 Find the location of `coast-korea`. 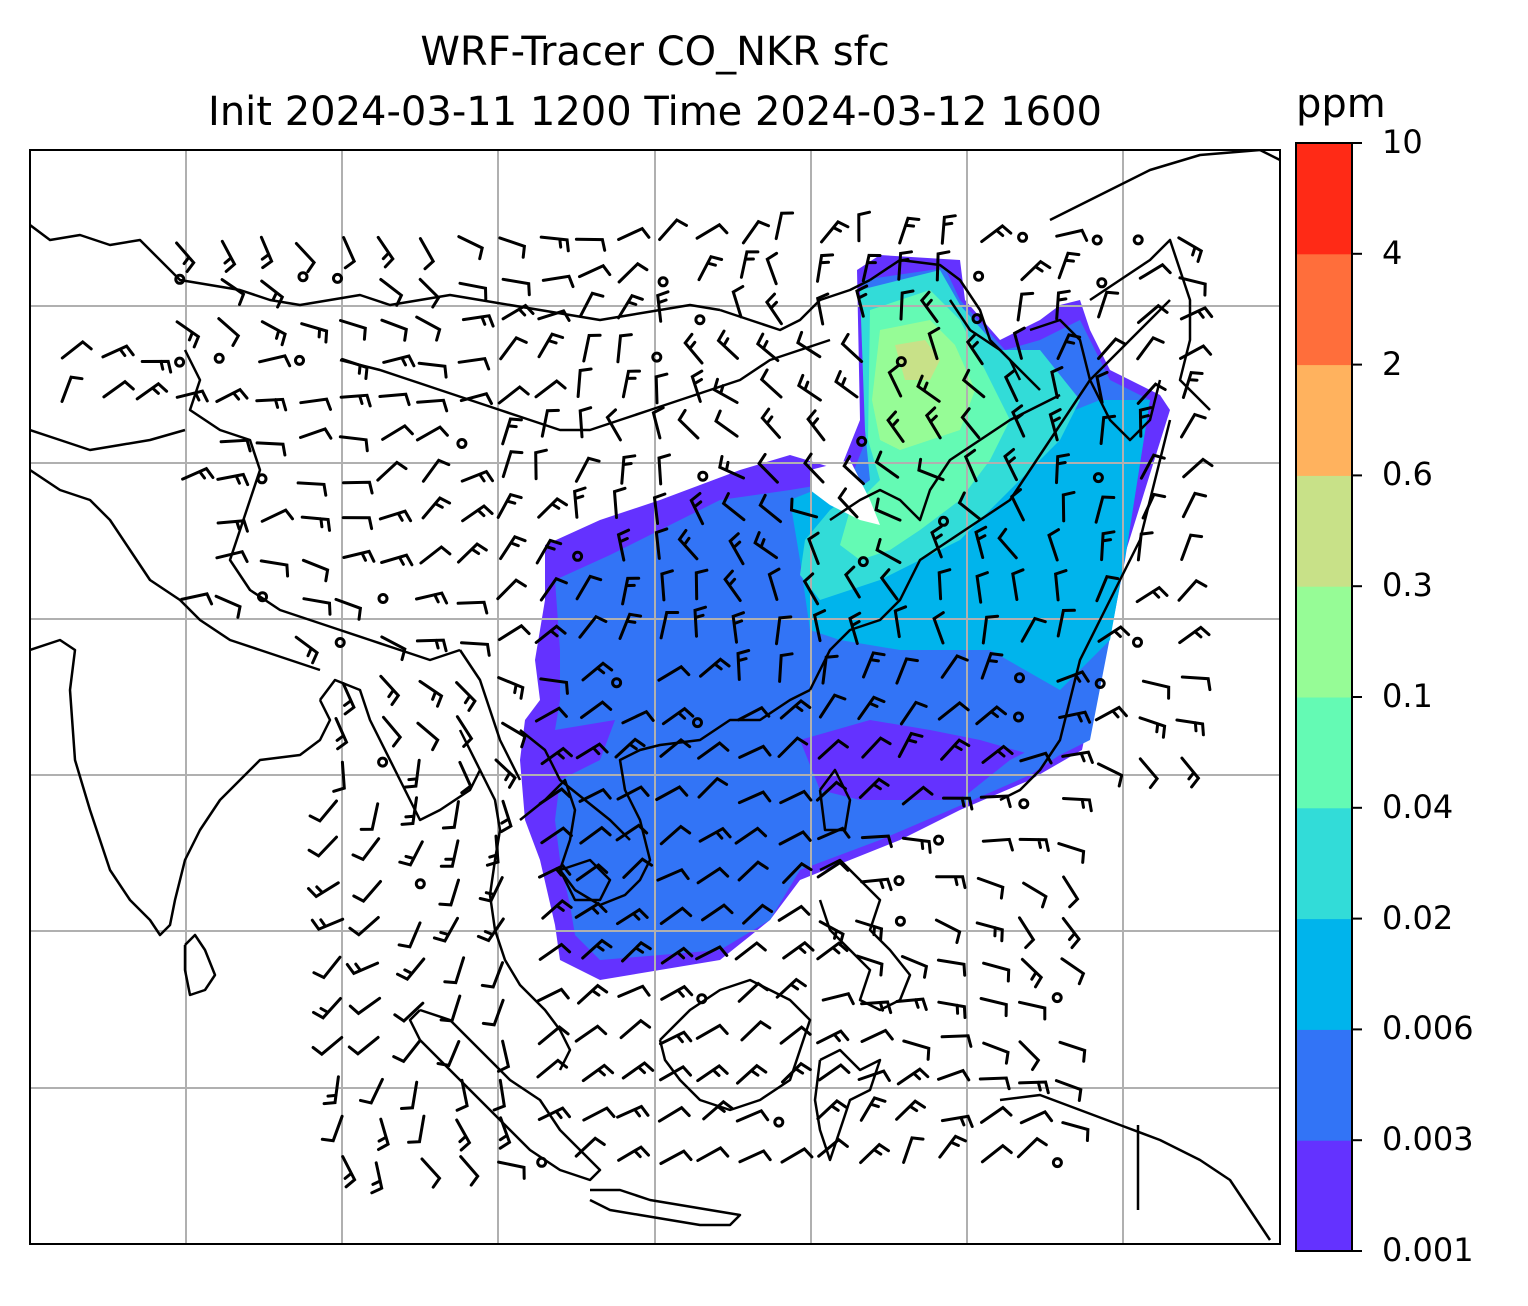

coast-korea is located at coordinates (1095, 380).